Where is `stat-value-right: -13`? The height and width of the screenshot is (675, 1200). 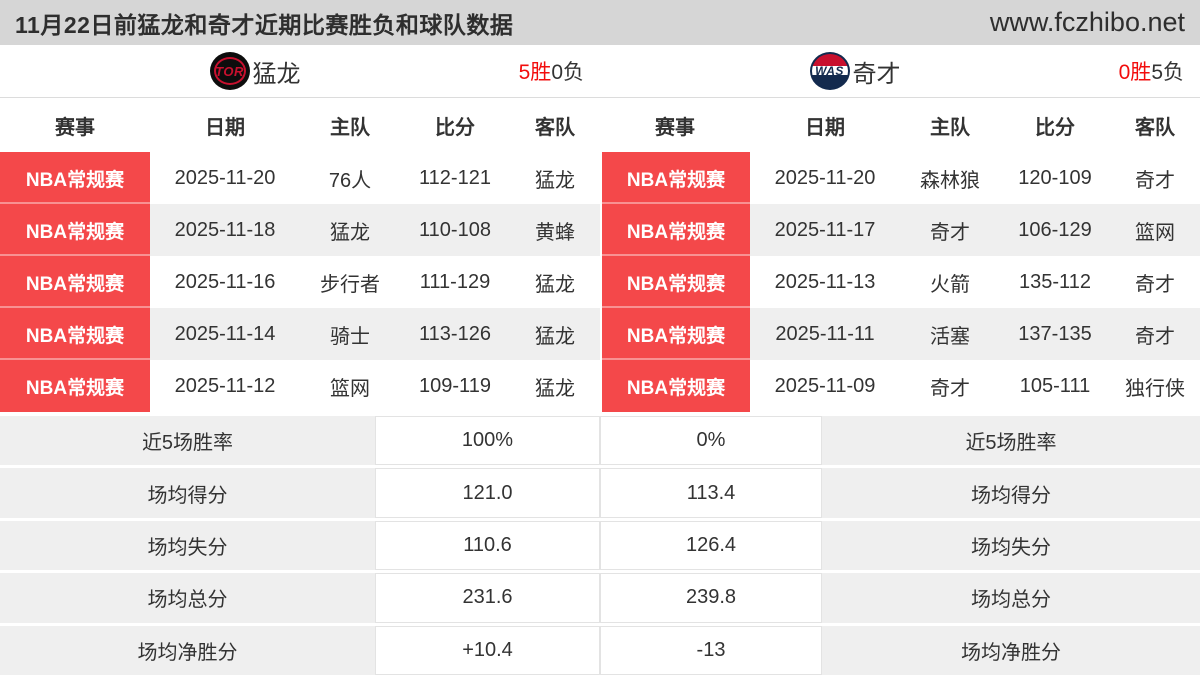 stat-value-right: -13 is located at coordinates (711, 650).